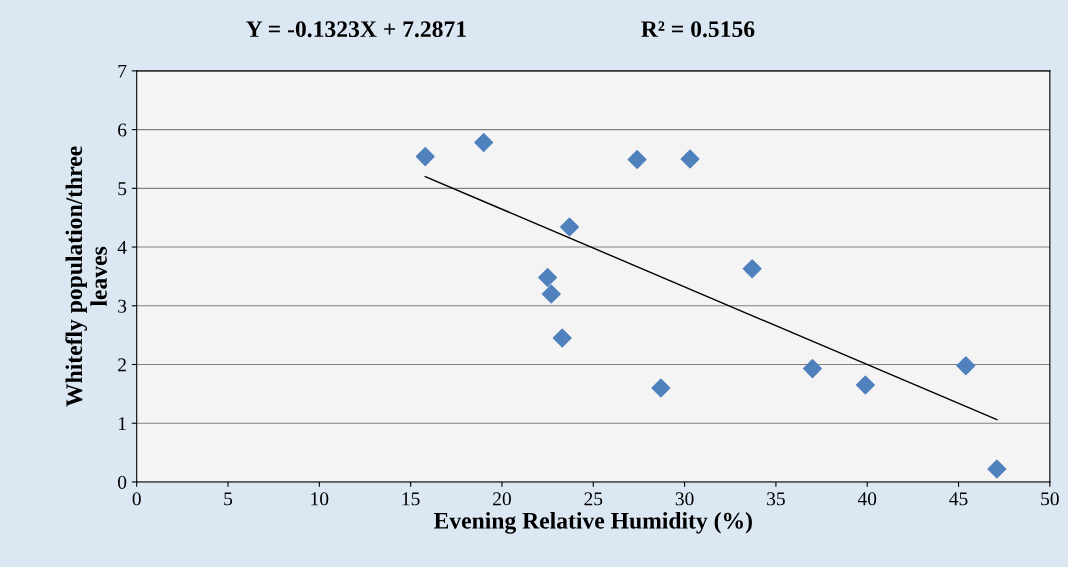 This screenshot has width=1068, height=567. What do you see at coordinates (228, 499) in the screenshot?
I see `x-tick-label: 5` at bounding box center [228, 499].